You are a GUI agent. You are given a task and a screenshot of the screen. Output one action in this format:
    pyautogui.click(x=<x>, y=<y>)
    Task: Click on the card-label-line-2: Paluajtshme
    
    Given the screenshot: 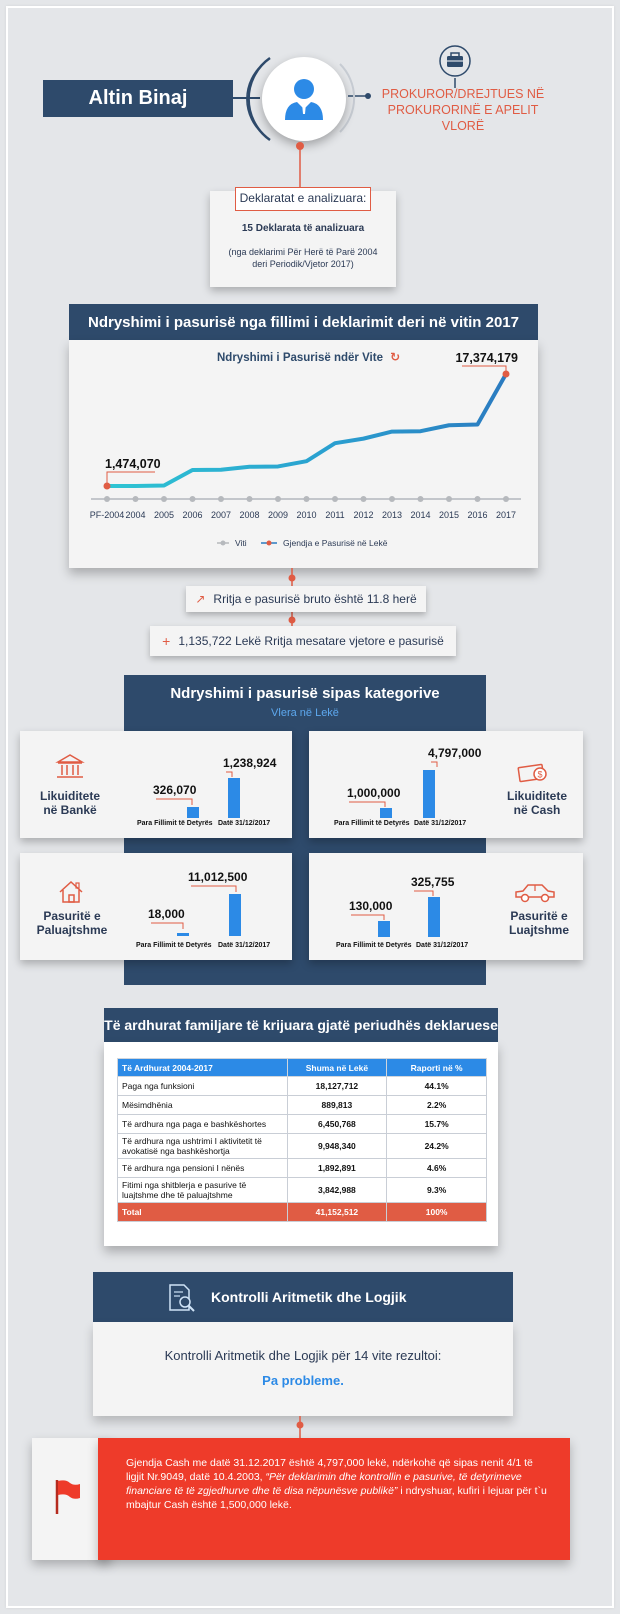 What is the action you would take?
    pyautogui.click(x=72, y=930)
    